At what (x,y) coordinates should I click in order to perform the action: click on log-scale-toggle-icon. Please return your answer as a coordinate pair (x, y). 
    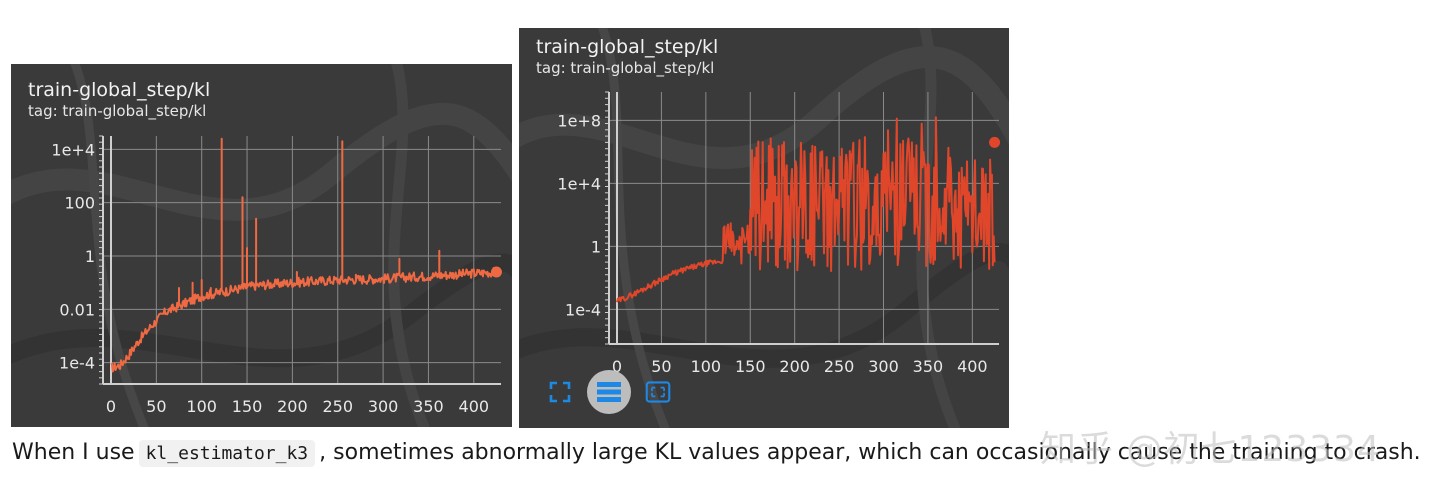
    Looking at the image, I should click on (609, 392).